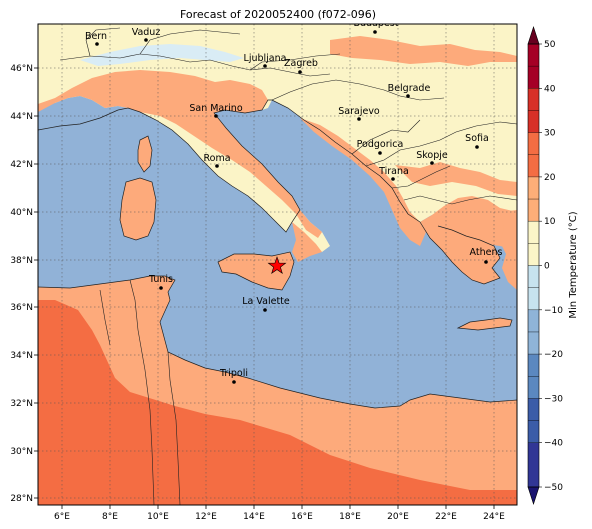  I want to click on calabria-land, so click(307, 242).